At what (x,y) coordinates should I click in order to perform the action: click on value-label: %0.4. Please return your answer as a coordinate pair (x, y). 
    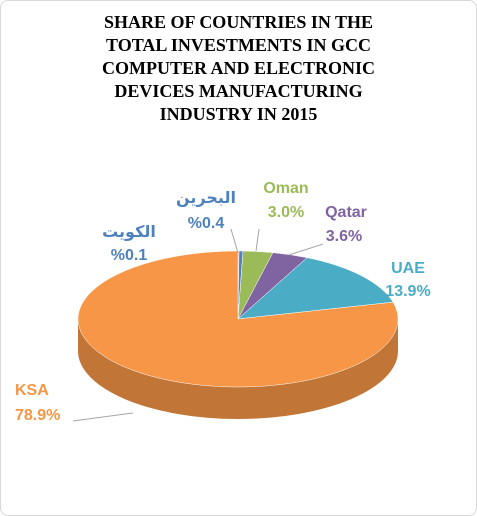
    Looking at the image, I should click on (206, 223).